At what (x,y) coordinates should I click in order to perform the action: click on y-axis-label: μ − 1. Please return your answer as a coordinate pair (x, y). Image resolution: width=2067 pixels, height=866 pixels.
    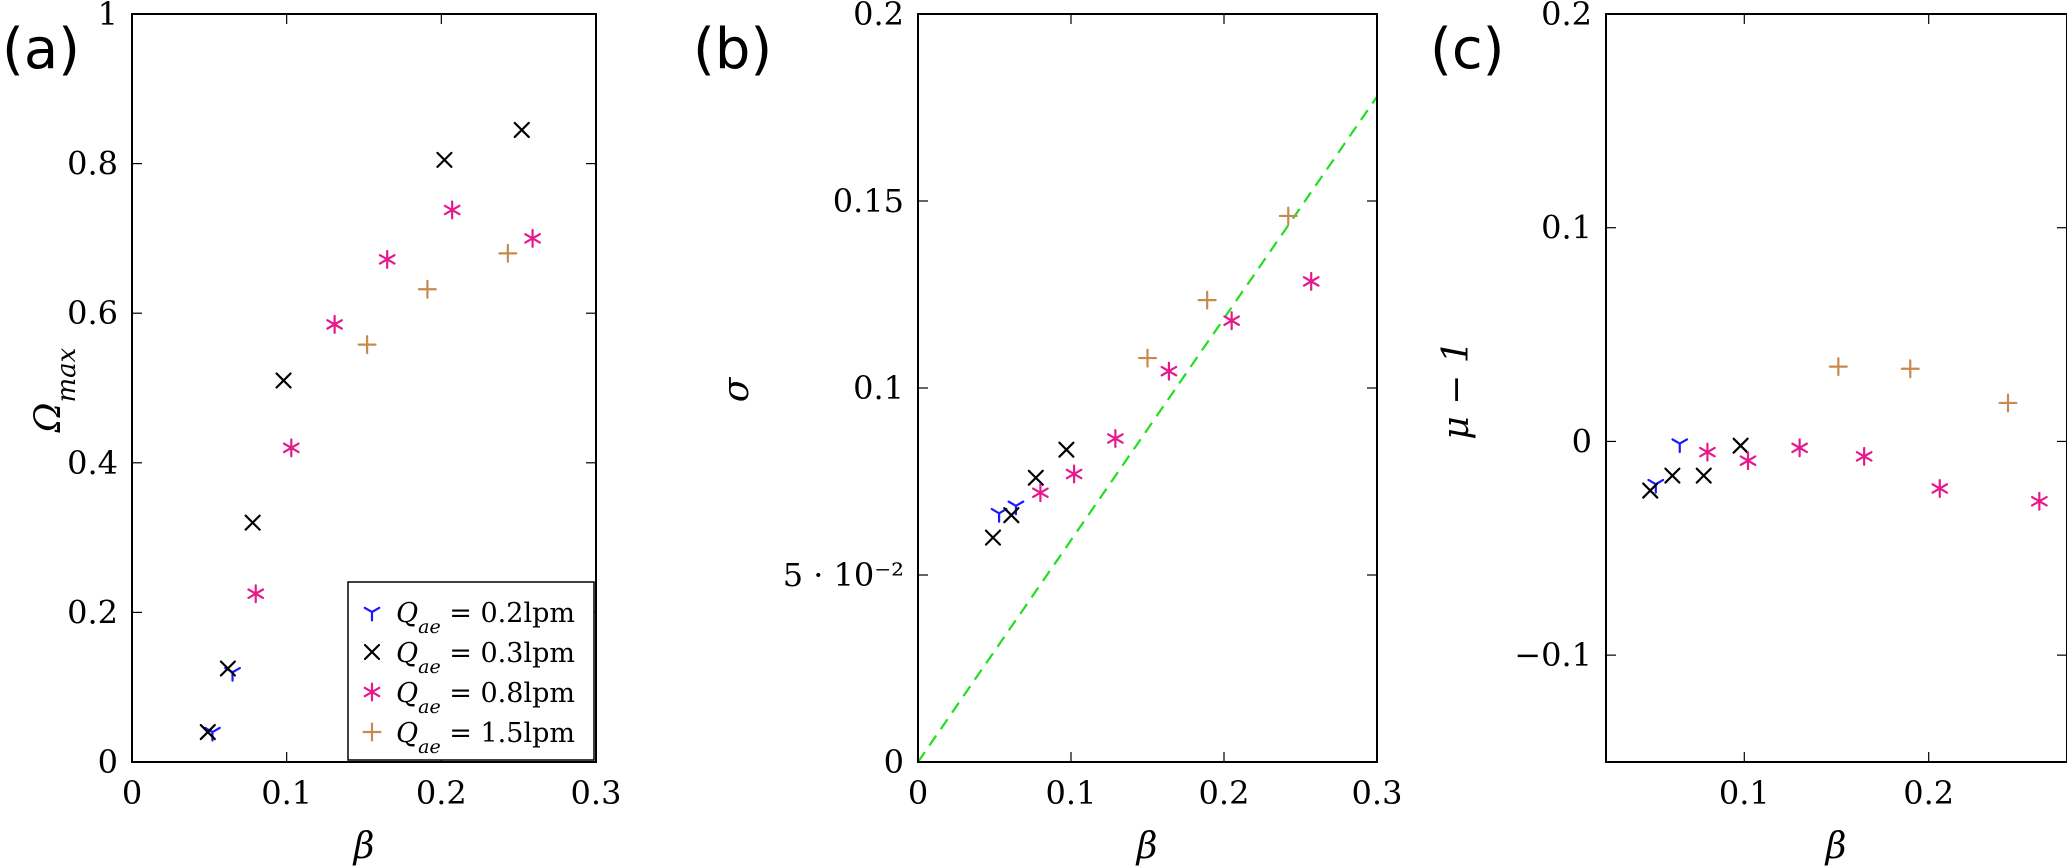
    Looking at the image, I should click on (1456, 389).